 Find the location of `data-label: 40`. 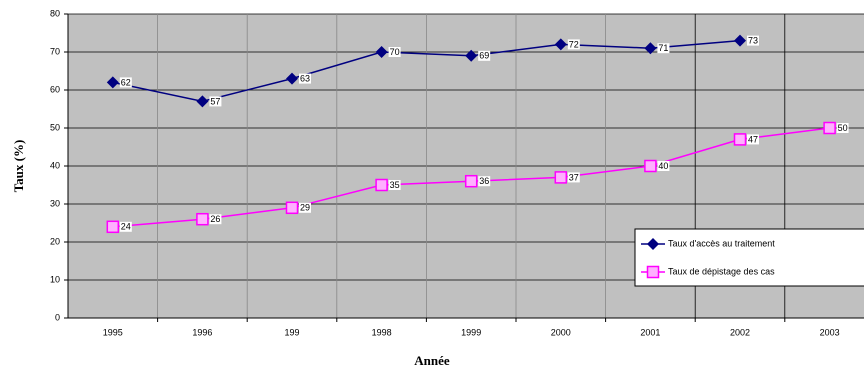

data-label: 40 is located at coordinates (663, 166).